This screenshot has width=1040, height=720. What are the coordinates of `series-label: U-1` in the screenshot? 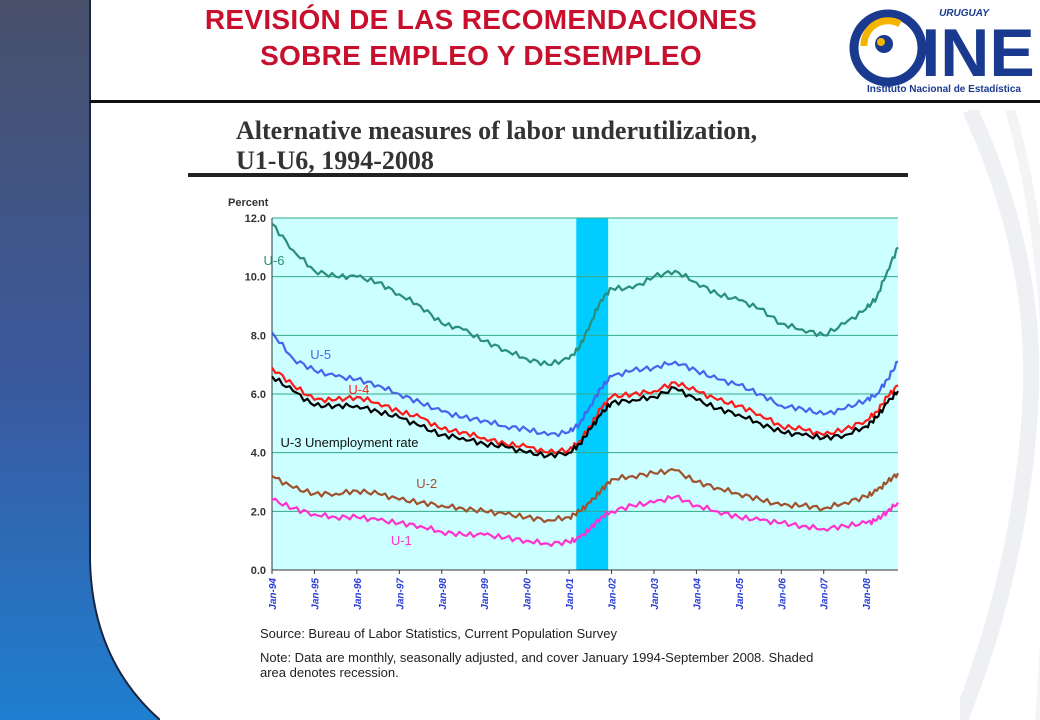 It's located at (401, 540).